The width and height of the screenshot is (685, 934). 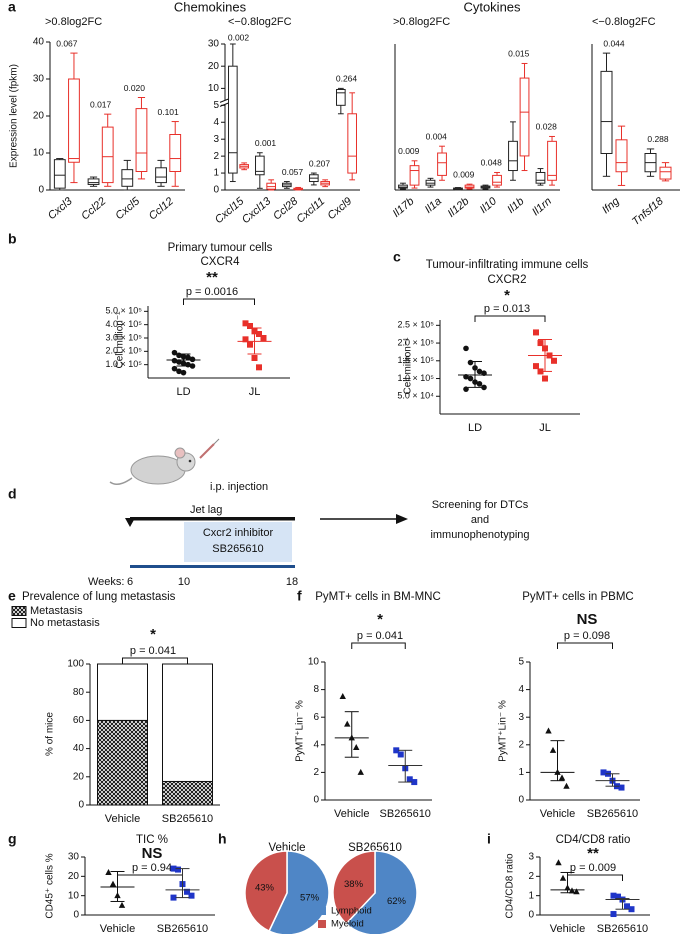 I want to click on y-tick-label: 1, so click(x=521, y=772).